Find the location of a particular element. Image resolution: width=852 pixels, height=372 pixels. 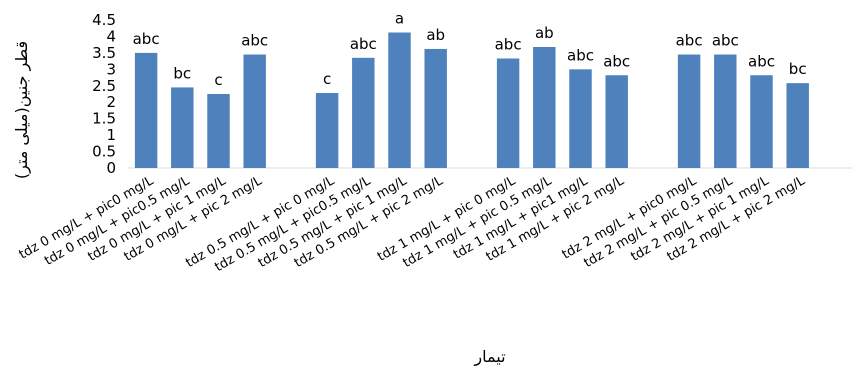

y-tick-label: 3 is located at coordinates (111, 69).